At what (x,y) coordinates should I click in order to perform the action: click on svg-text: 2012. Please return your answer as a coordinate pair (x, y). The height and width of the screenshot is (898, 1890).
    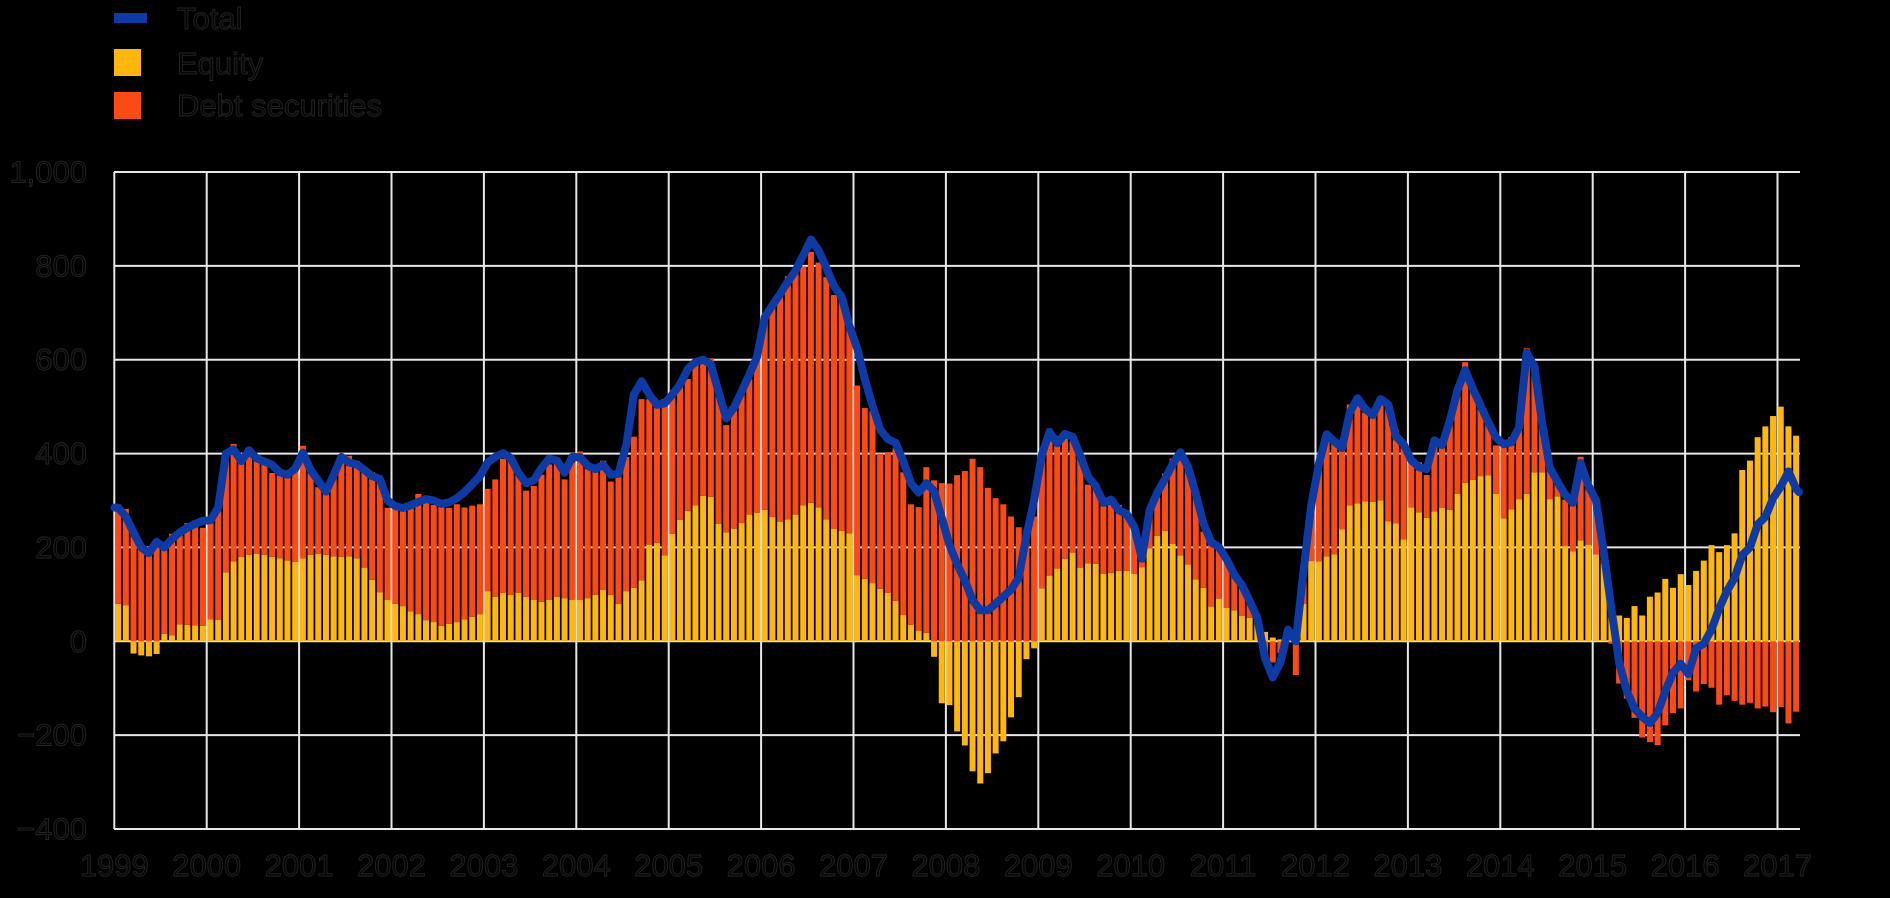
    Looking at the image, I should click on (1315, 865).